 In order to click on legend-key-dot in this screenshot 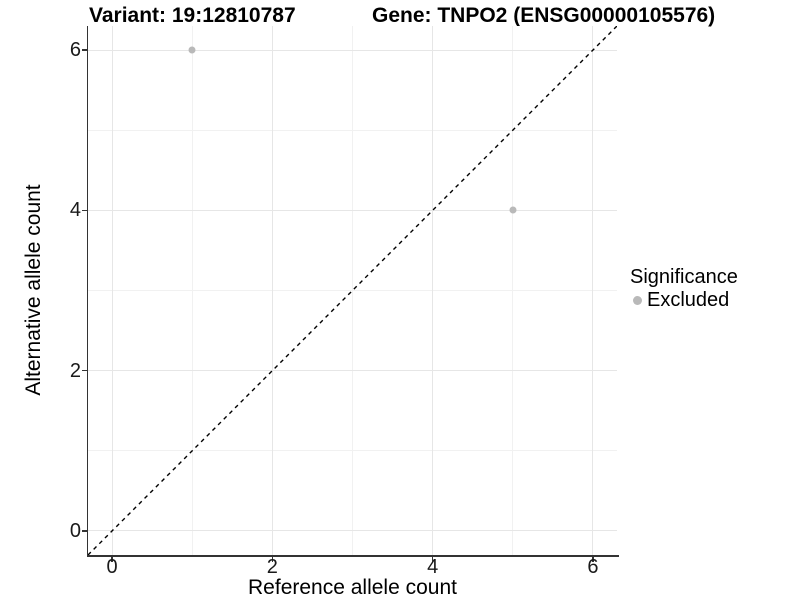, I will do `click(637, 300)`.